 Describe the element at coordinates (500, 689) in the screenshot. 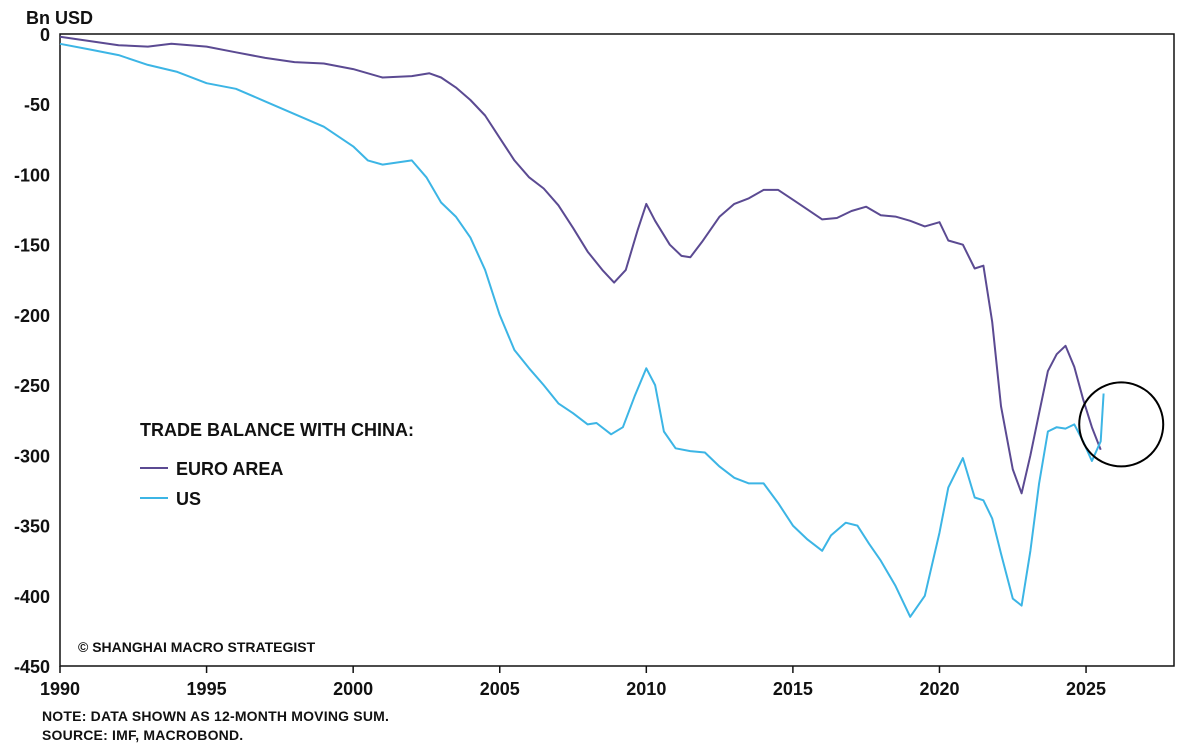

I see `x-tick-label: 2005` at that location.